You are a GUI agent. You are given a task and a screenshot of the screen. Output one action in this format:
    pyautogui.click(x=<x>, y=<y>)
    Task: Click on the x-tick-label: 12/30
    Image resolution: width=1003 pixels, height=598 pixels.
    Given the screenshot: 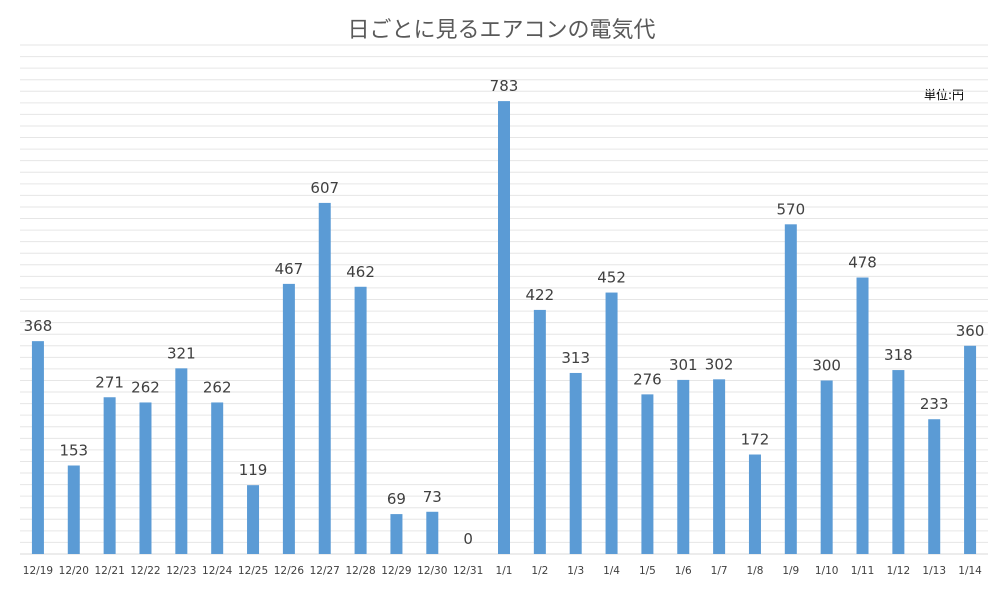 What is the action you would take?
    pyautogui.click(x=432, y=571)
    